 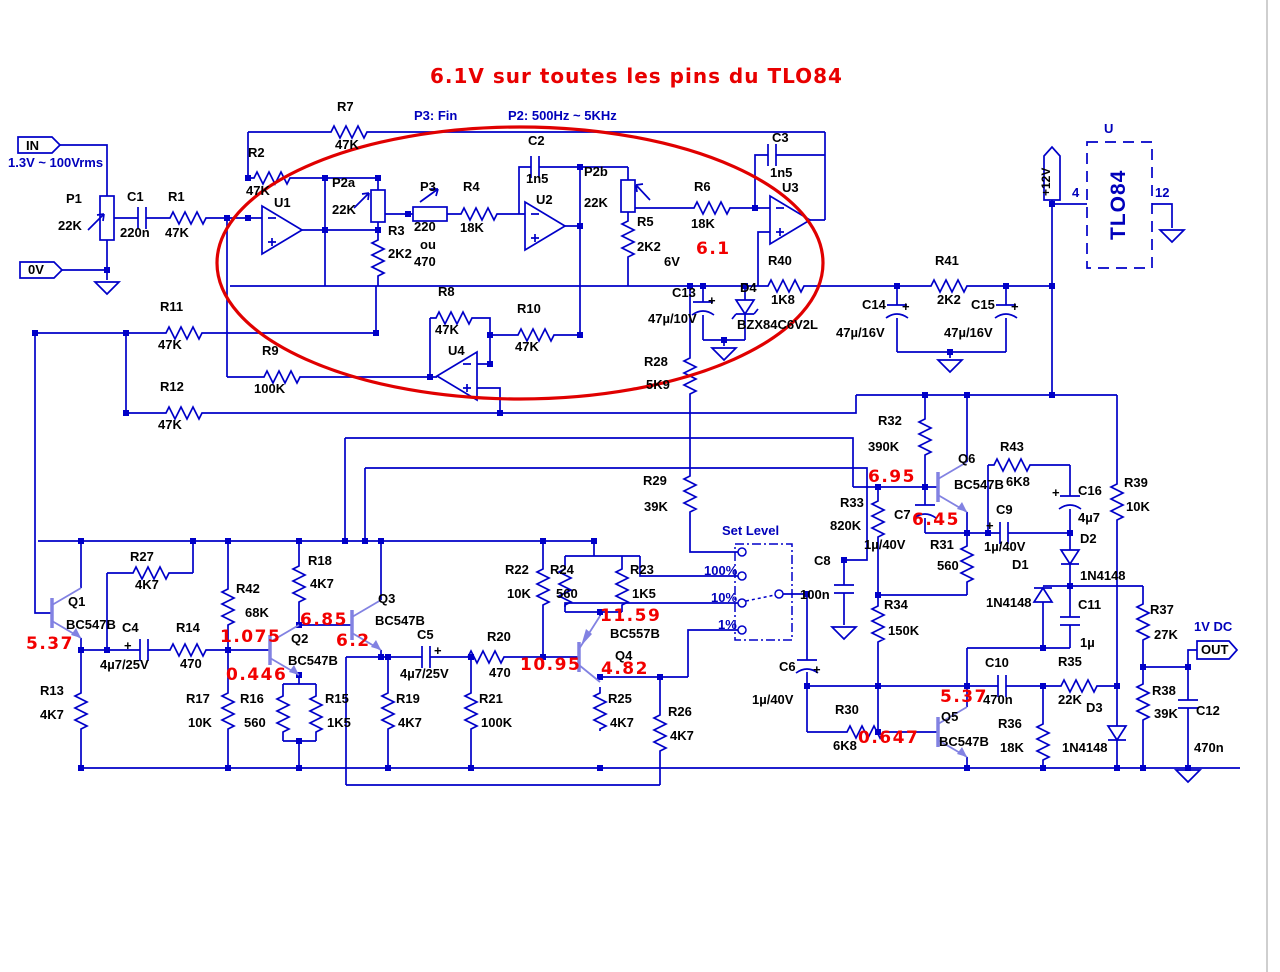 What do you see at coordinates (860, 332) in the screenshot?
I see `value-C14: 47µ/16V` at bounding box center [860, 332].